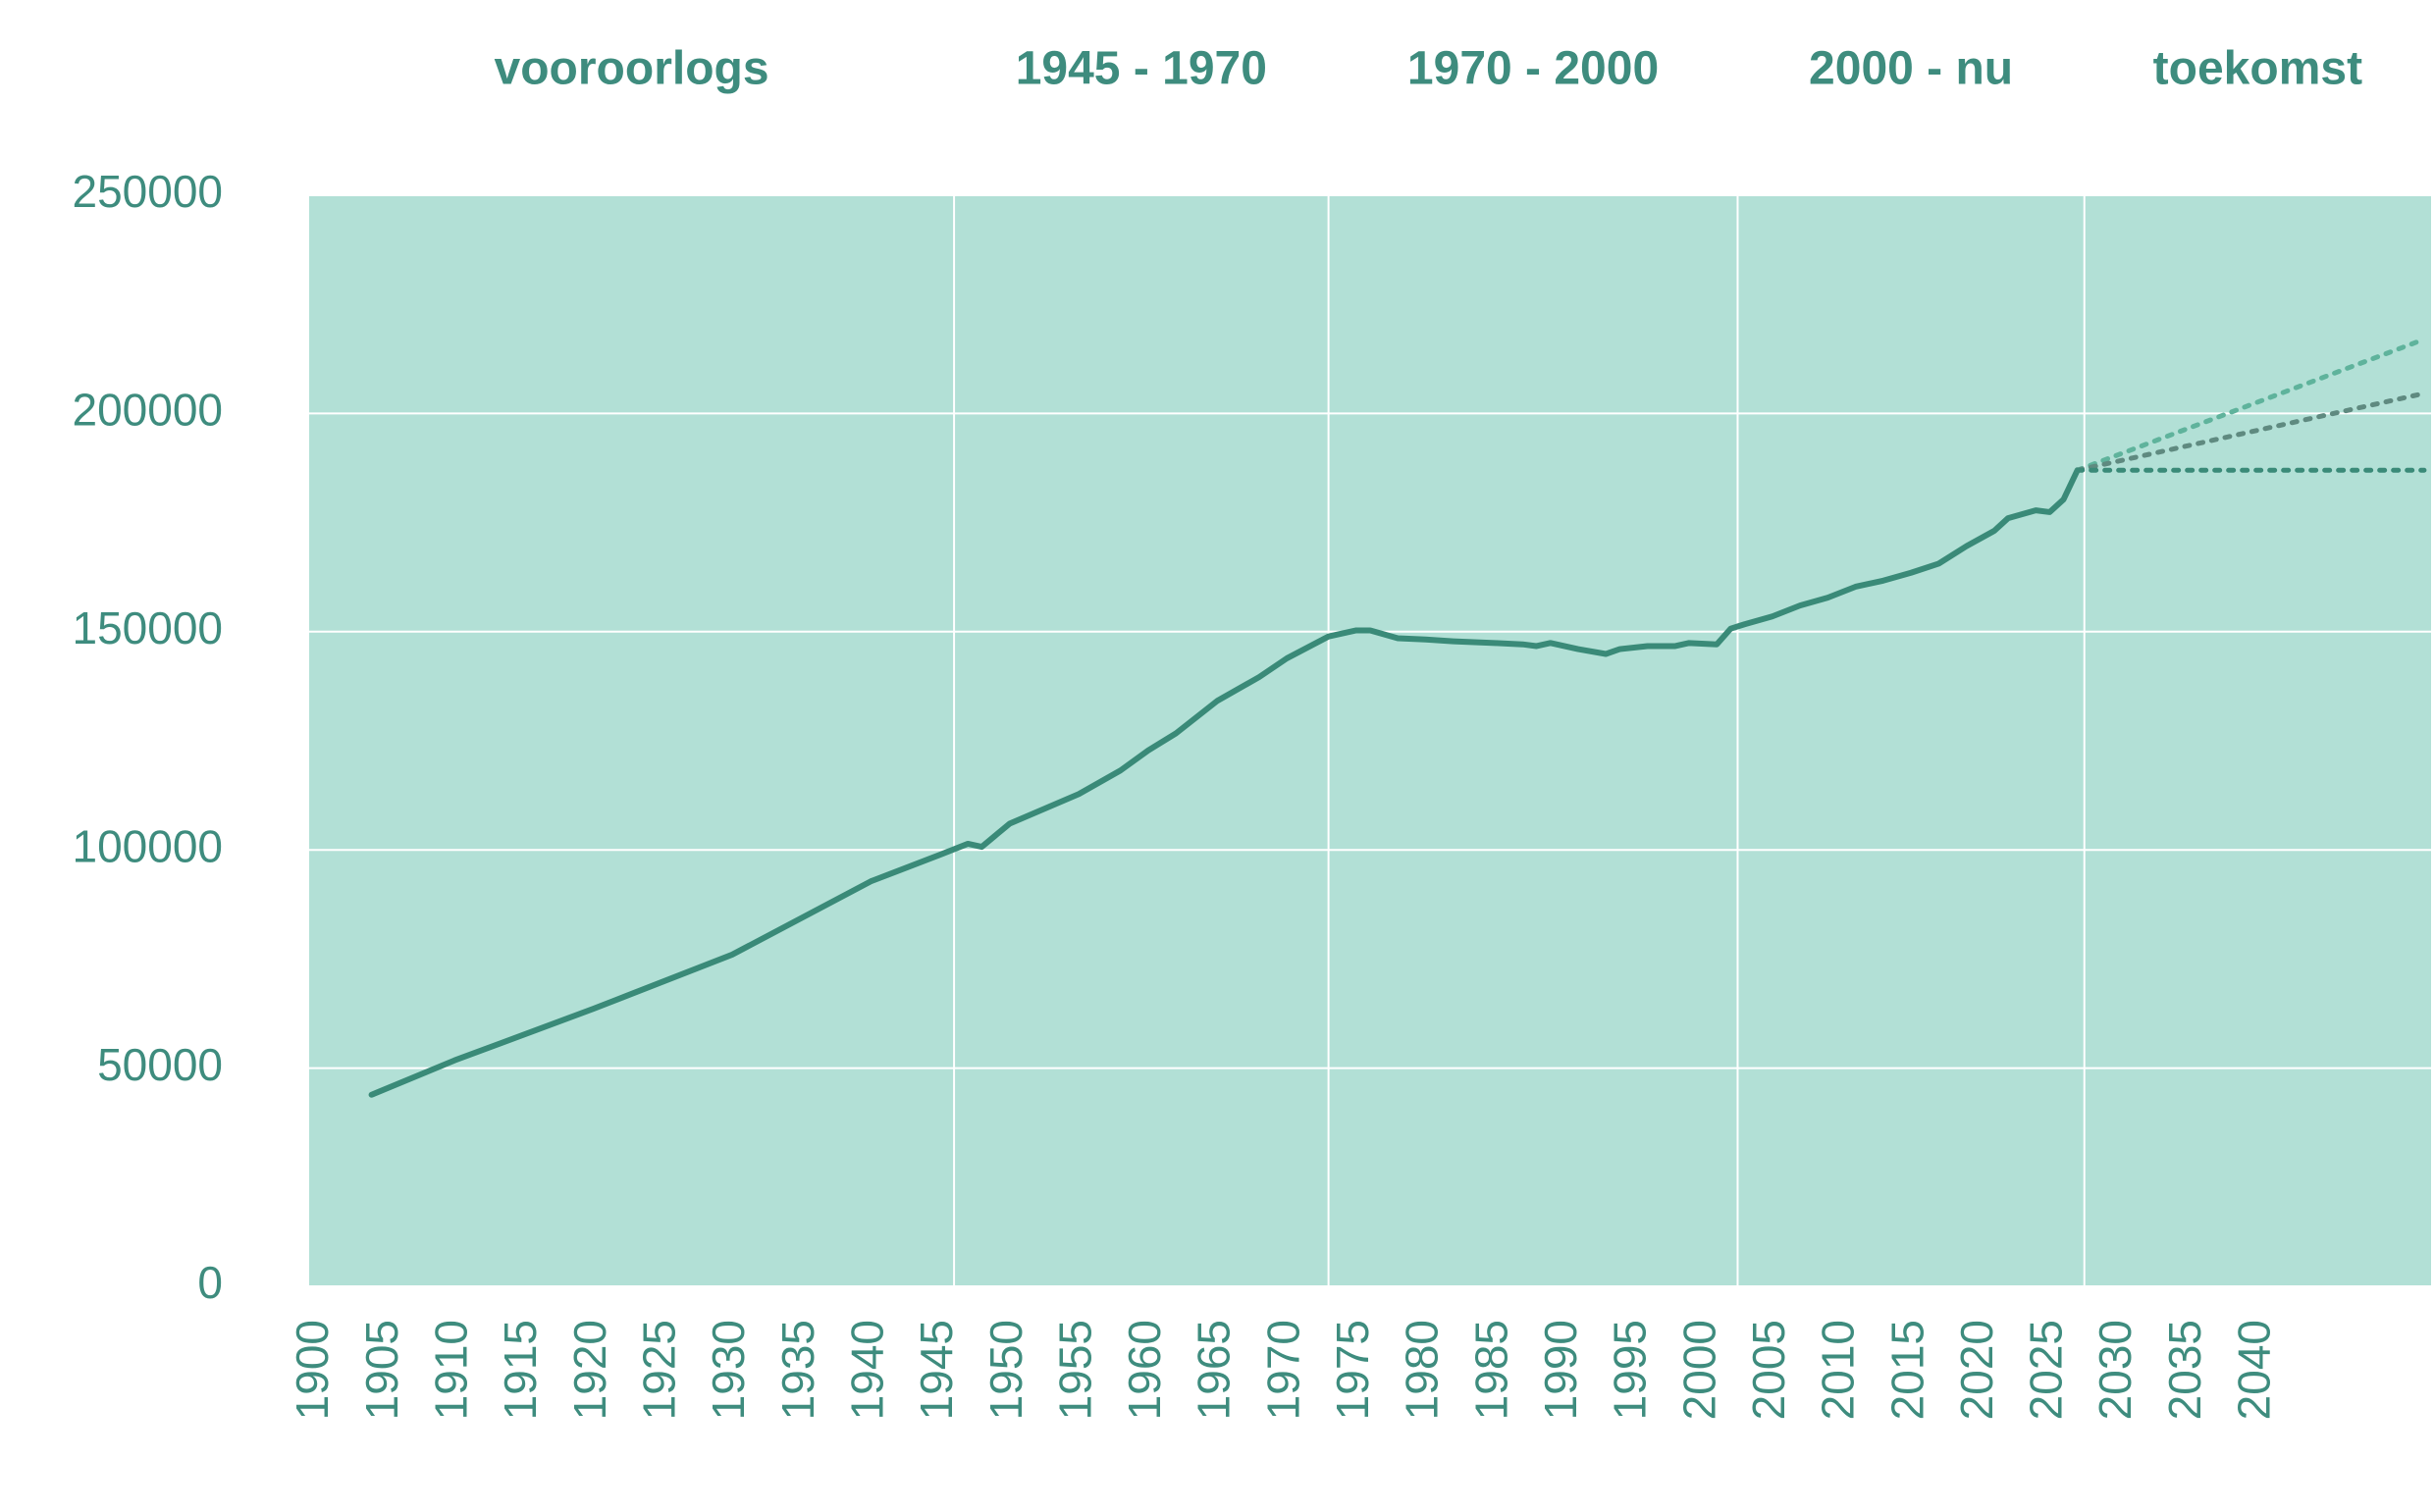  What do you see at coordinates (381, 1370) in the screenshot?
I see `x-tick-label: 1905` at bounding box center [381, 1370].